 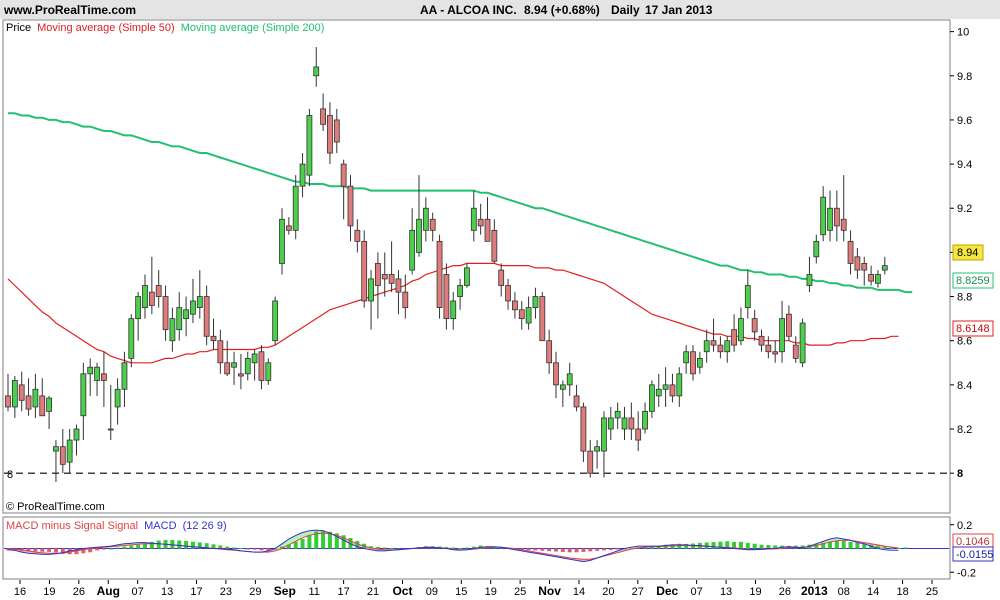 I want to click on hline-label: 8, so click(x=10, y=475).